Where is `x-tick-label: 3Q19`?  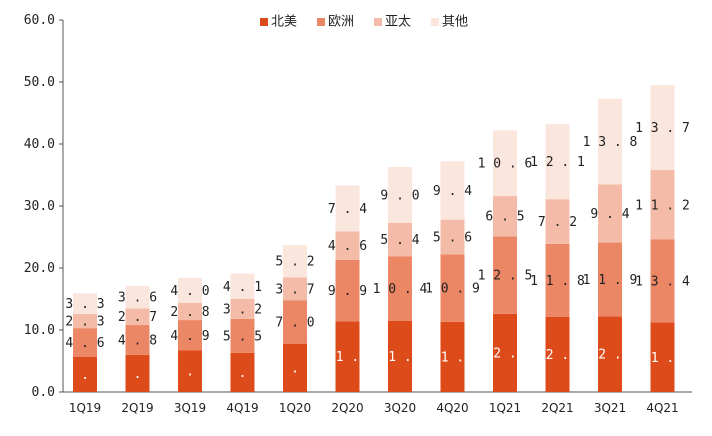
x-tick-label: 3Q19 is located at coordinates (190, 408).